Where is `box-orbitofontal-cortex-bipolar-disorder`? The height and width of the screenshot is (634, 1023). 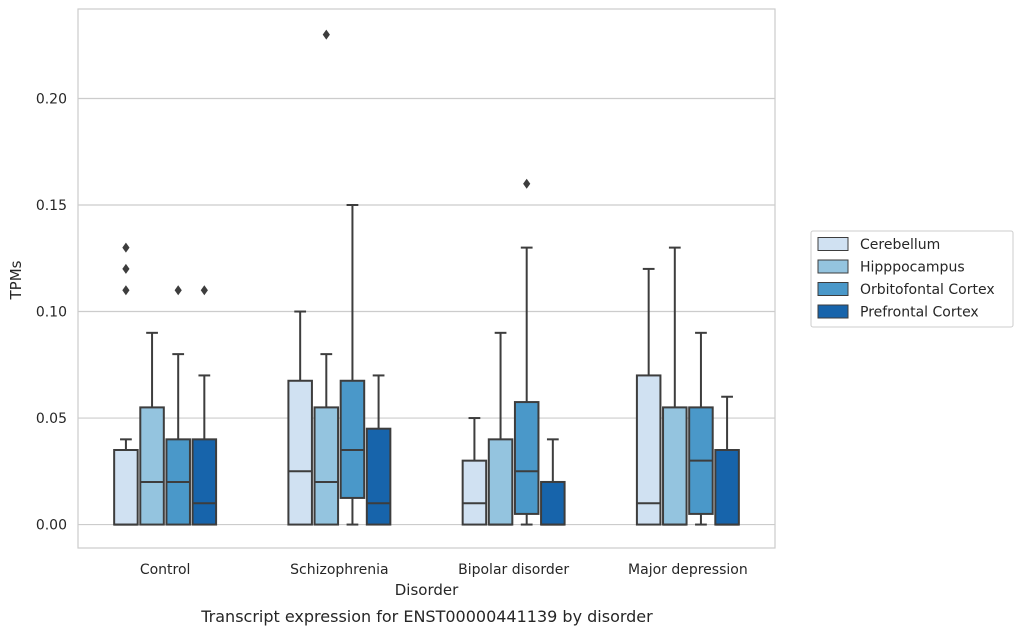
box-orbitofontal-cortex-bipolar-disorder is located at coordinates (526, 352).